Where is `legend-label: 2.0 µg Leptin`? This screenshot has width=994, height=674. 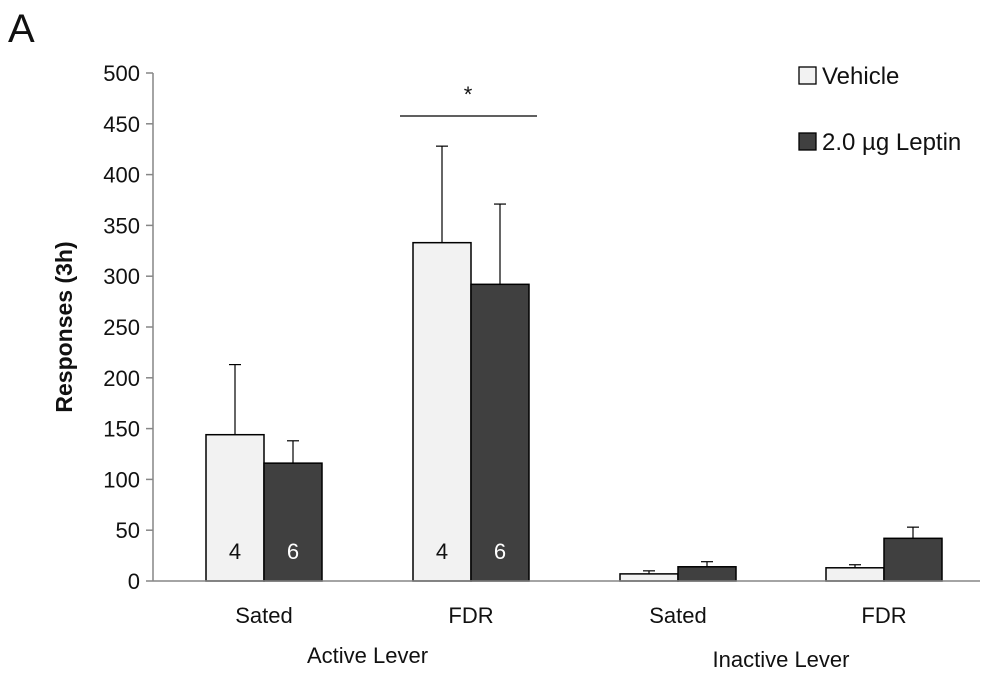
legend-label: 2.0 µg Leptin is located at coordinates (891, 142).